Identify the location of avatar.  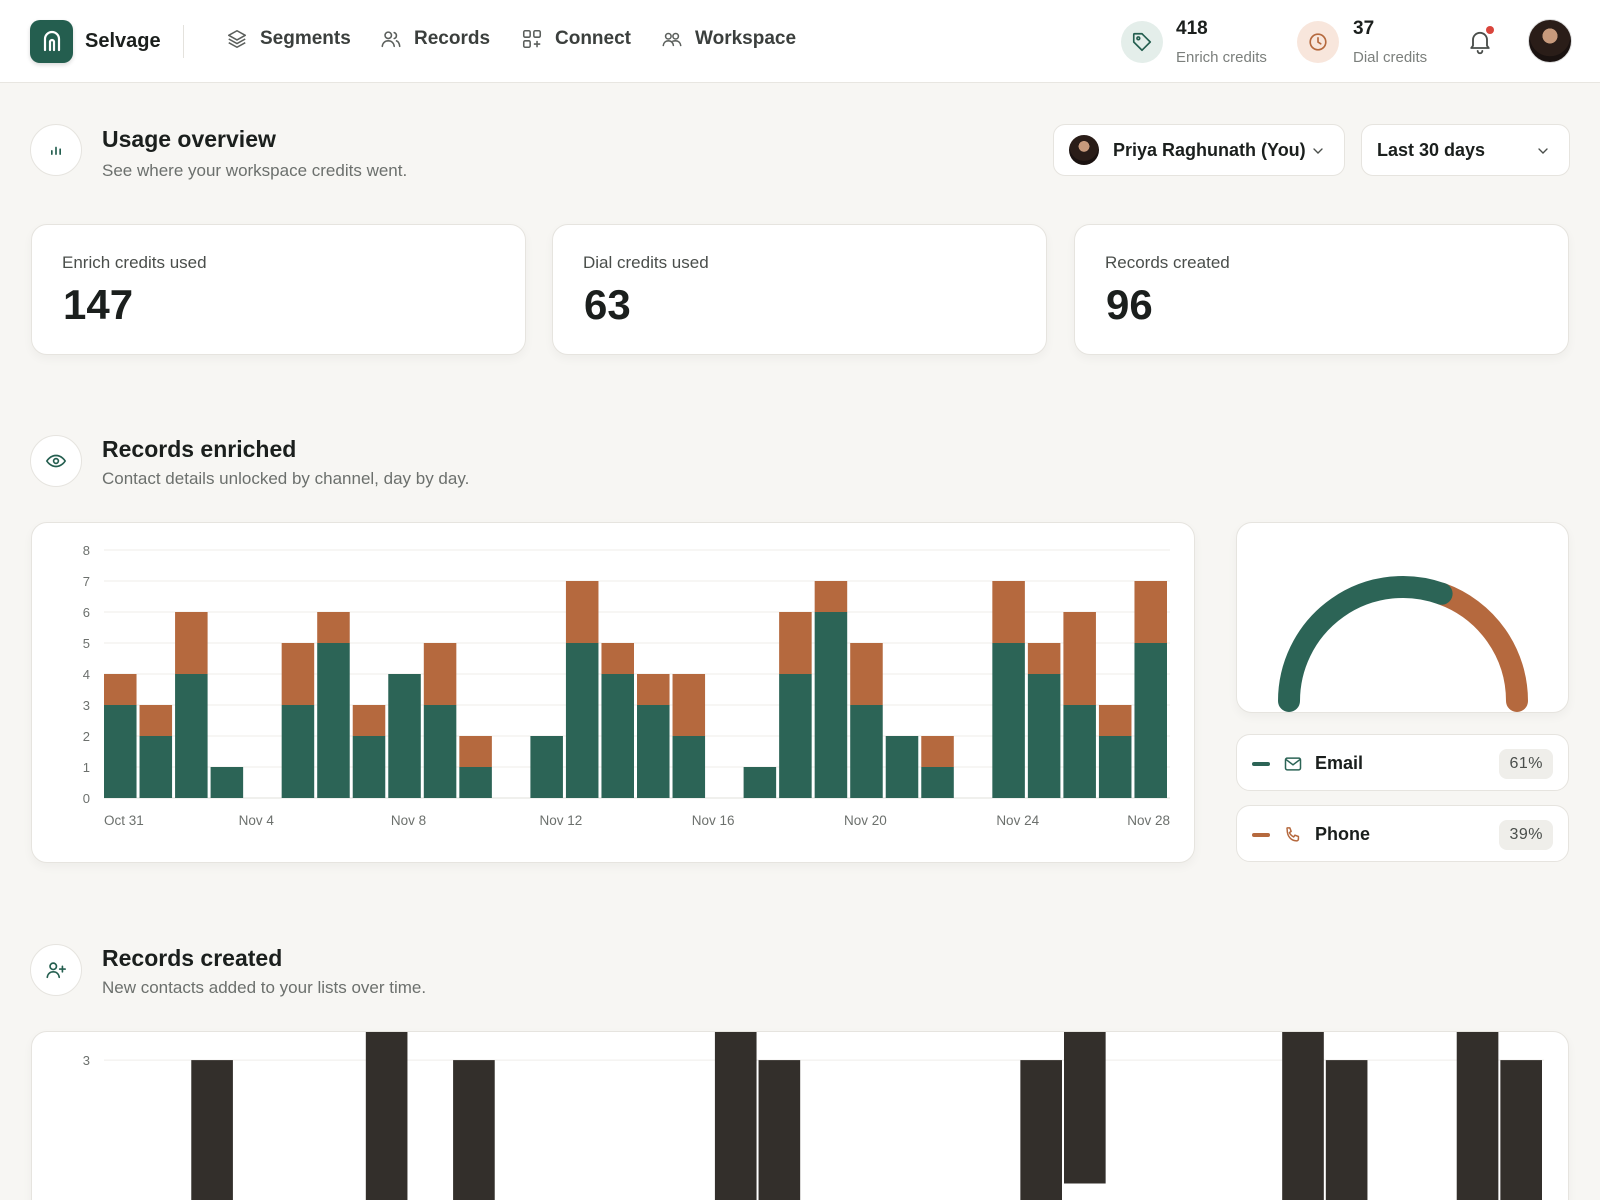
(1084, 150).